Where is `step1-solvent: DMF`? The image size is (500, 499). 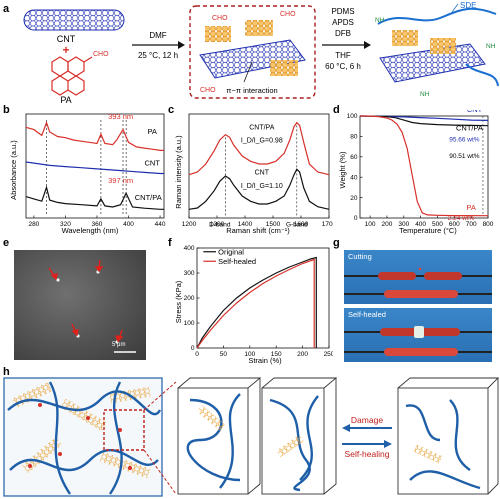
step1-solvent: DMF is located at coordinates (157, 35).